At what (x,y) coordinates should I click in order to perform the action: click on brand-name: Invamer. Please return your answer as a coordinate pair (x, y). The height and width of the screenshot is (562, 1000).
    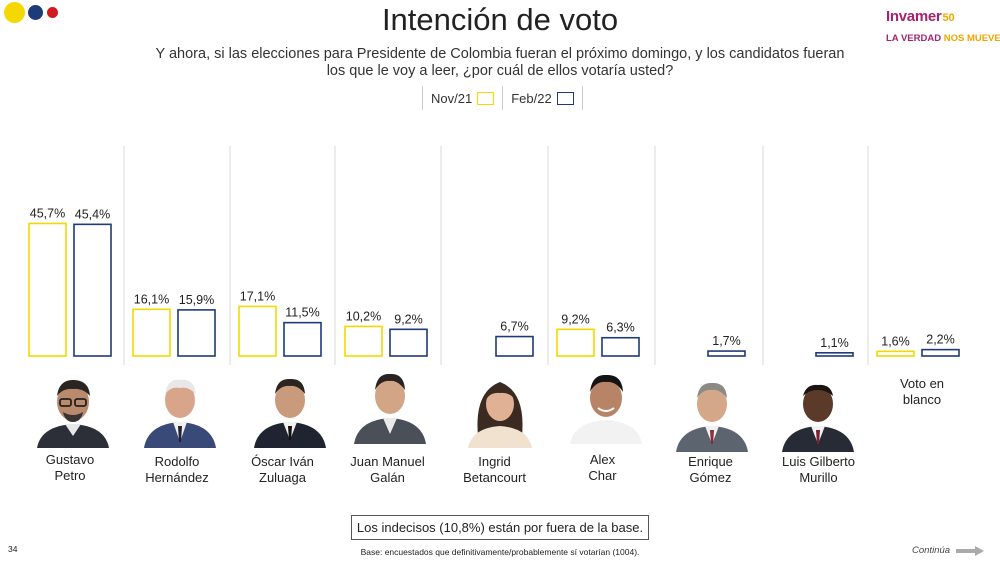
    Looking at the image, I should click on (914, 16).